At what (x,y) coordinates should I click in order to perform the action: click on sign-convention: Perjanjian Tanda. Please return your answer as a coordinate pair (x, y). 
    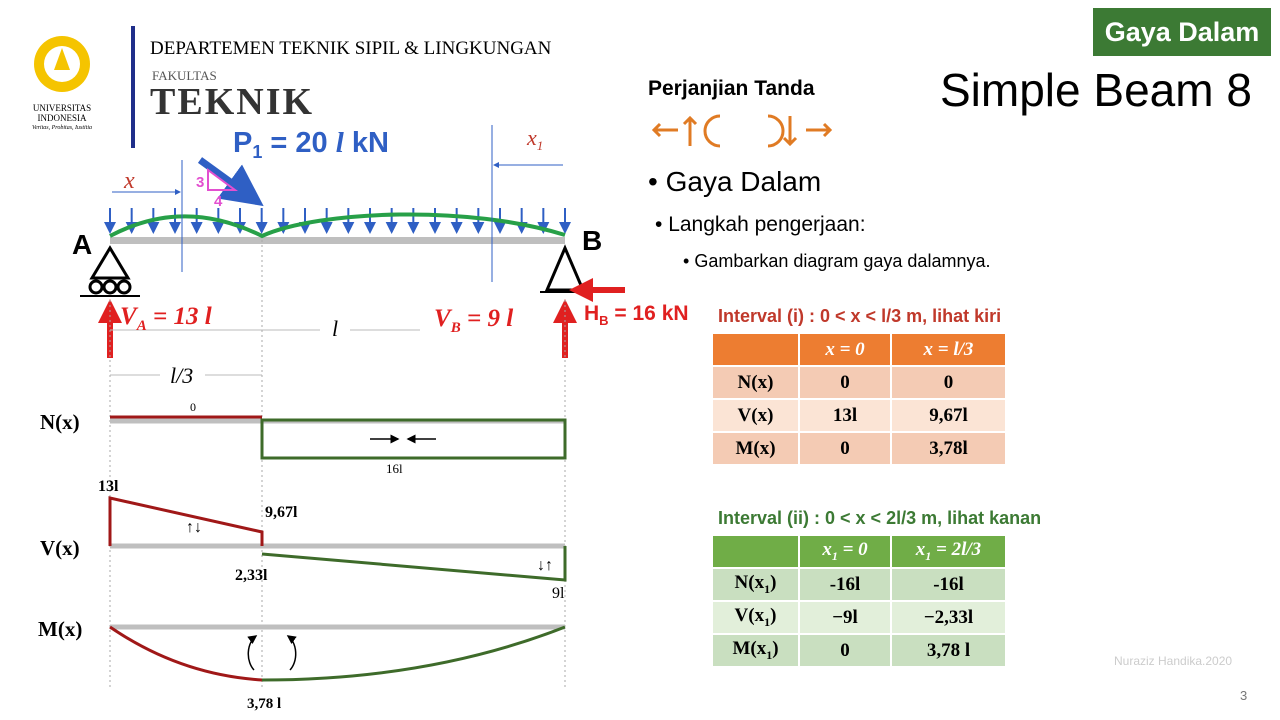
    Looking at the image, I should click on (731, 88).